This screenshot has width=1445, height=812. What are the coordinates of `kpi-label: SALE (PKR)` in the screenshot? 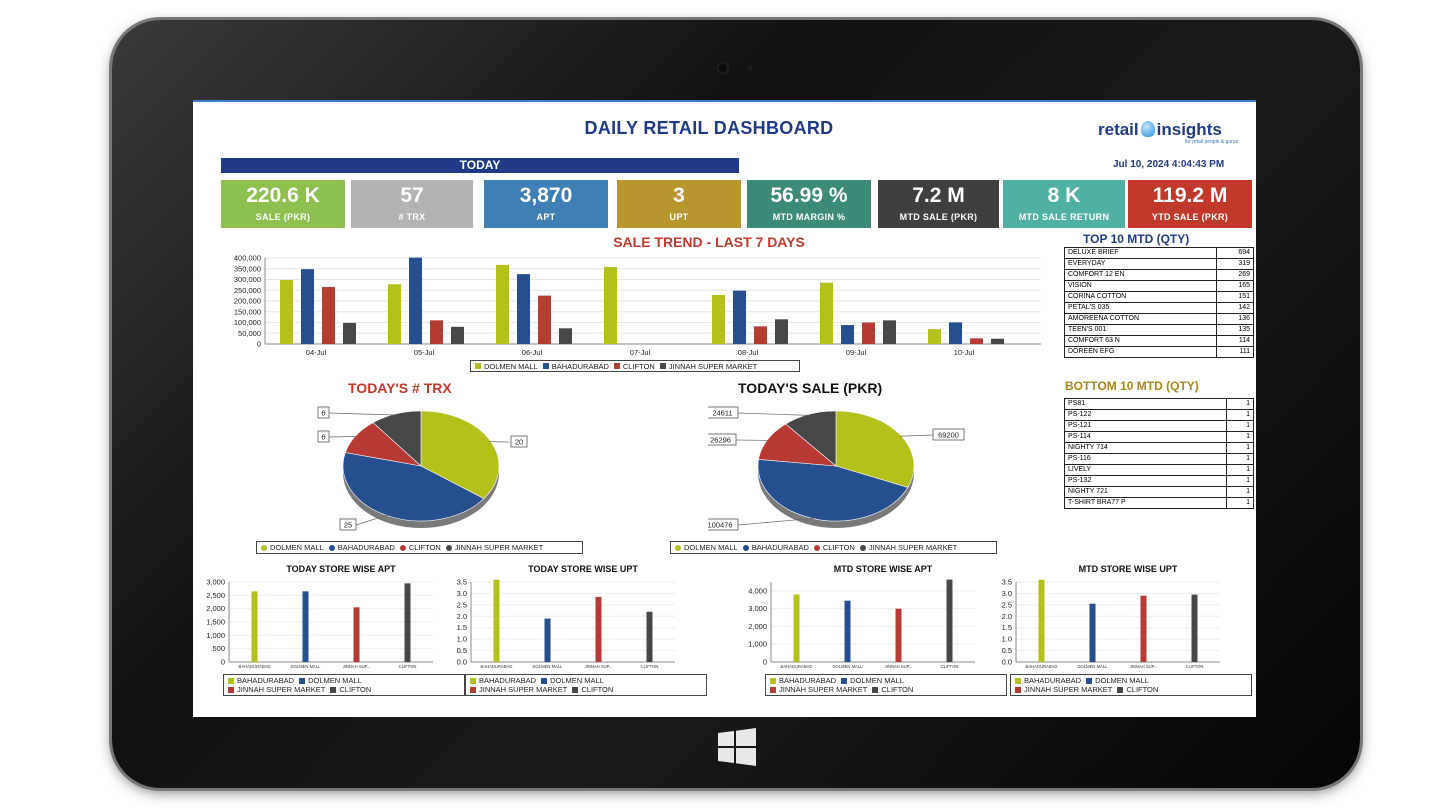 It's located at (283, 217).